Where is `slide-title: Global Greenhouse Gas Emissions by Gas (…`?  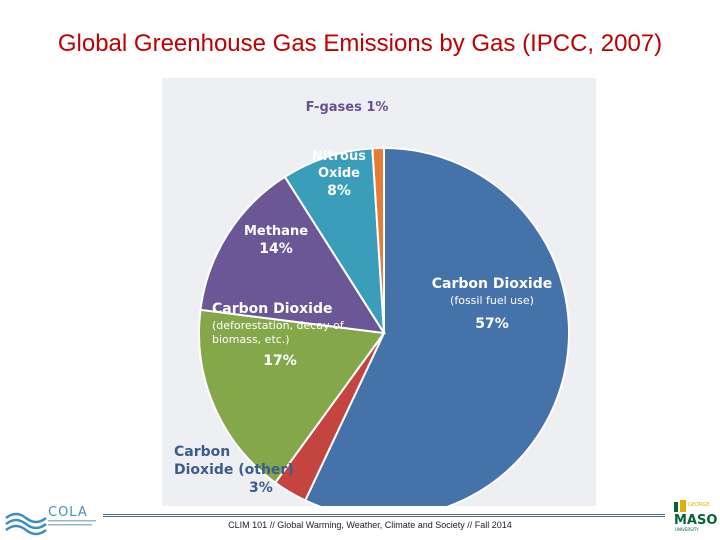 slide-title: Global Greenhouse Gas Emissions by Gas (… is located at coordinates (360, 43).